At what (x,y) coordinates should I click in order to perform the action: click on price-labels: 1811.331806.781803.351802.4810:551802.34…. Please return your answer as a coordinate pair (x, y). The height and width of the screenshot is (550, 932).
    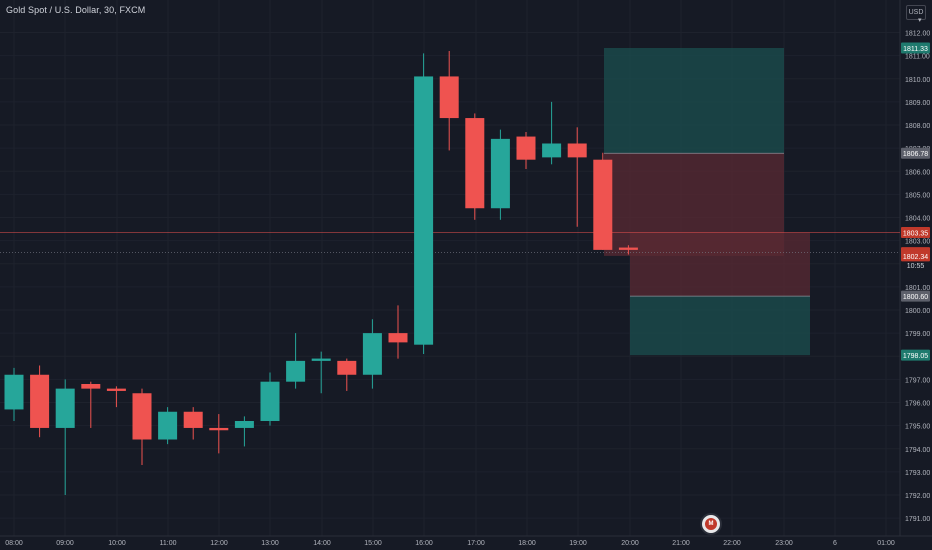
    Looking at the image, I should click on (915, 201).